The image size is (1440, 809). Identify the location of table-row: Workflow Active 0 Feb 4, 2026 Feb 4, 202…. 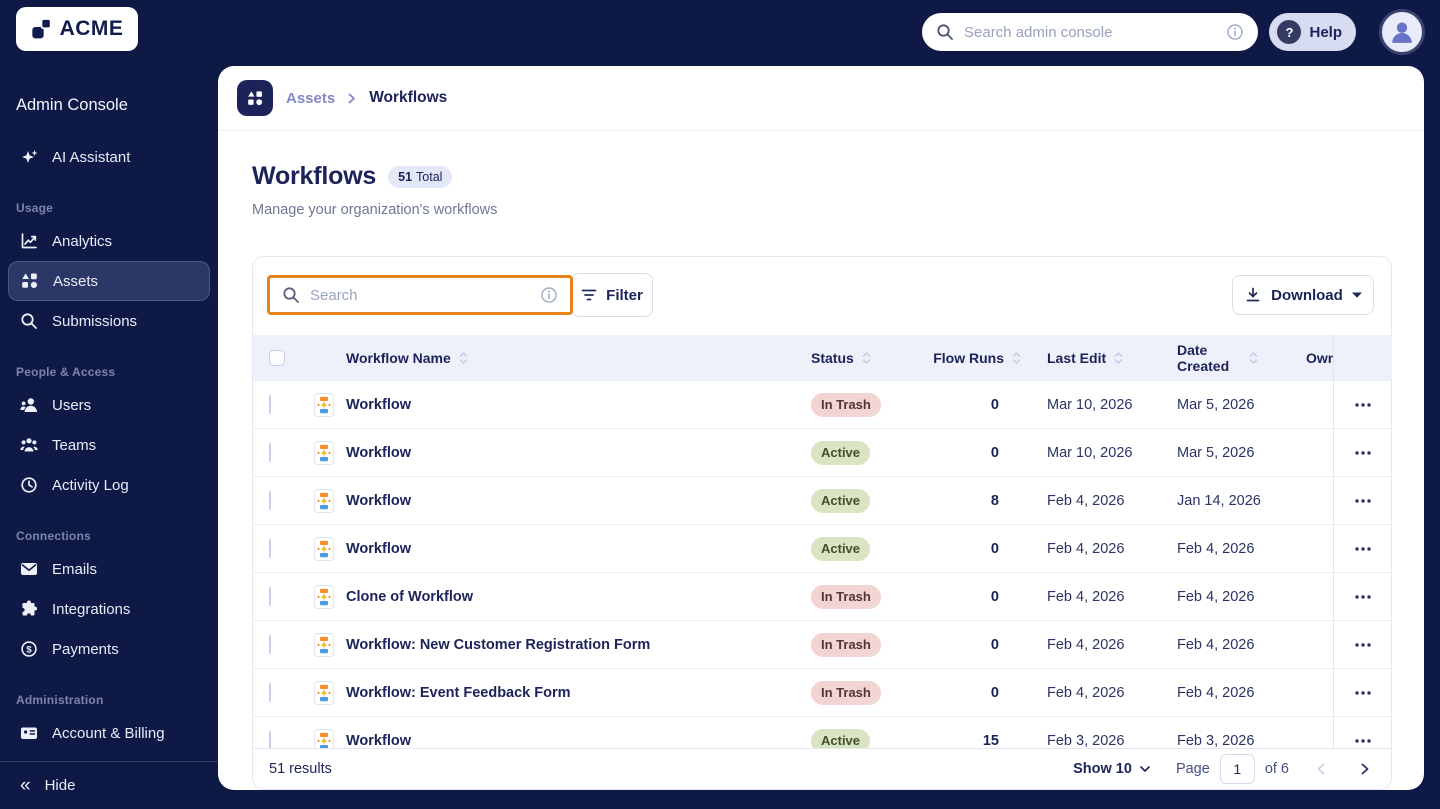
(822, 549).